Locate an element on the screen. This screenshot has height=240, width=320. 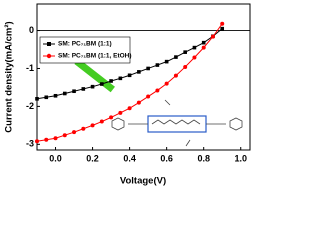
x-tick-label: 0.2 is located at coordinates (92, 158).